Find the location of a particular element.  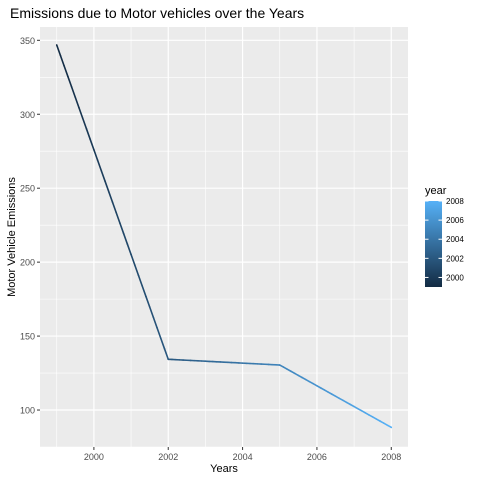

y-tick-label: 350 is located at coordinates (27, 41).